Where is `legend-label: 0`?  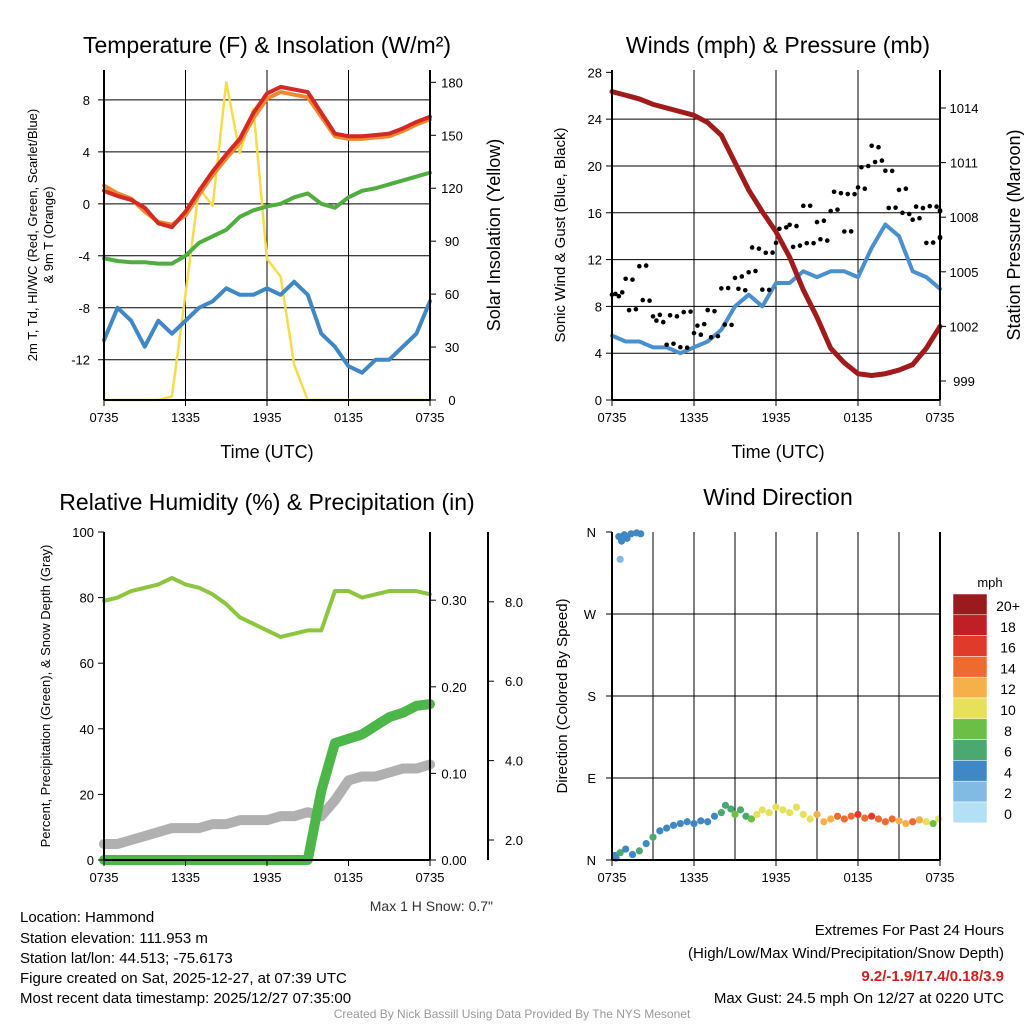 legend-label: 0 is located at coordinates (1008, 814).